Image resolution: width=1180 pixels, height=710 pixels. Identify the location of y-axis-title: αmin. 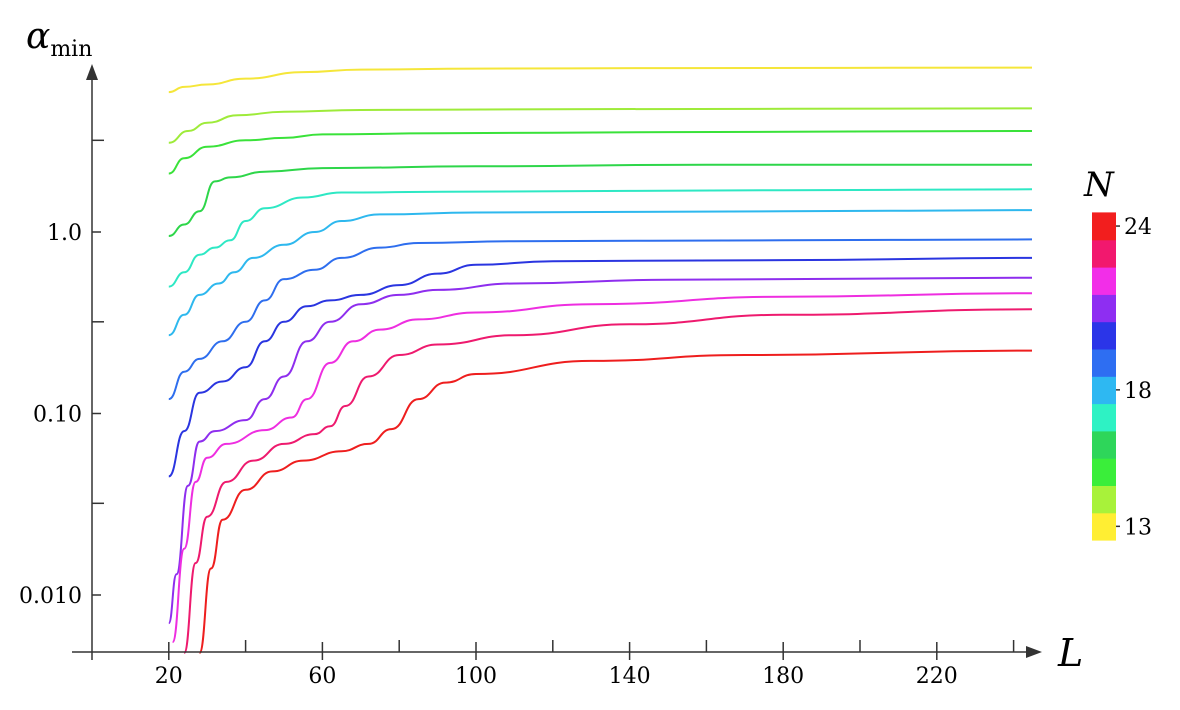
(59, 39).